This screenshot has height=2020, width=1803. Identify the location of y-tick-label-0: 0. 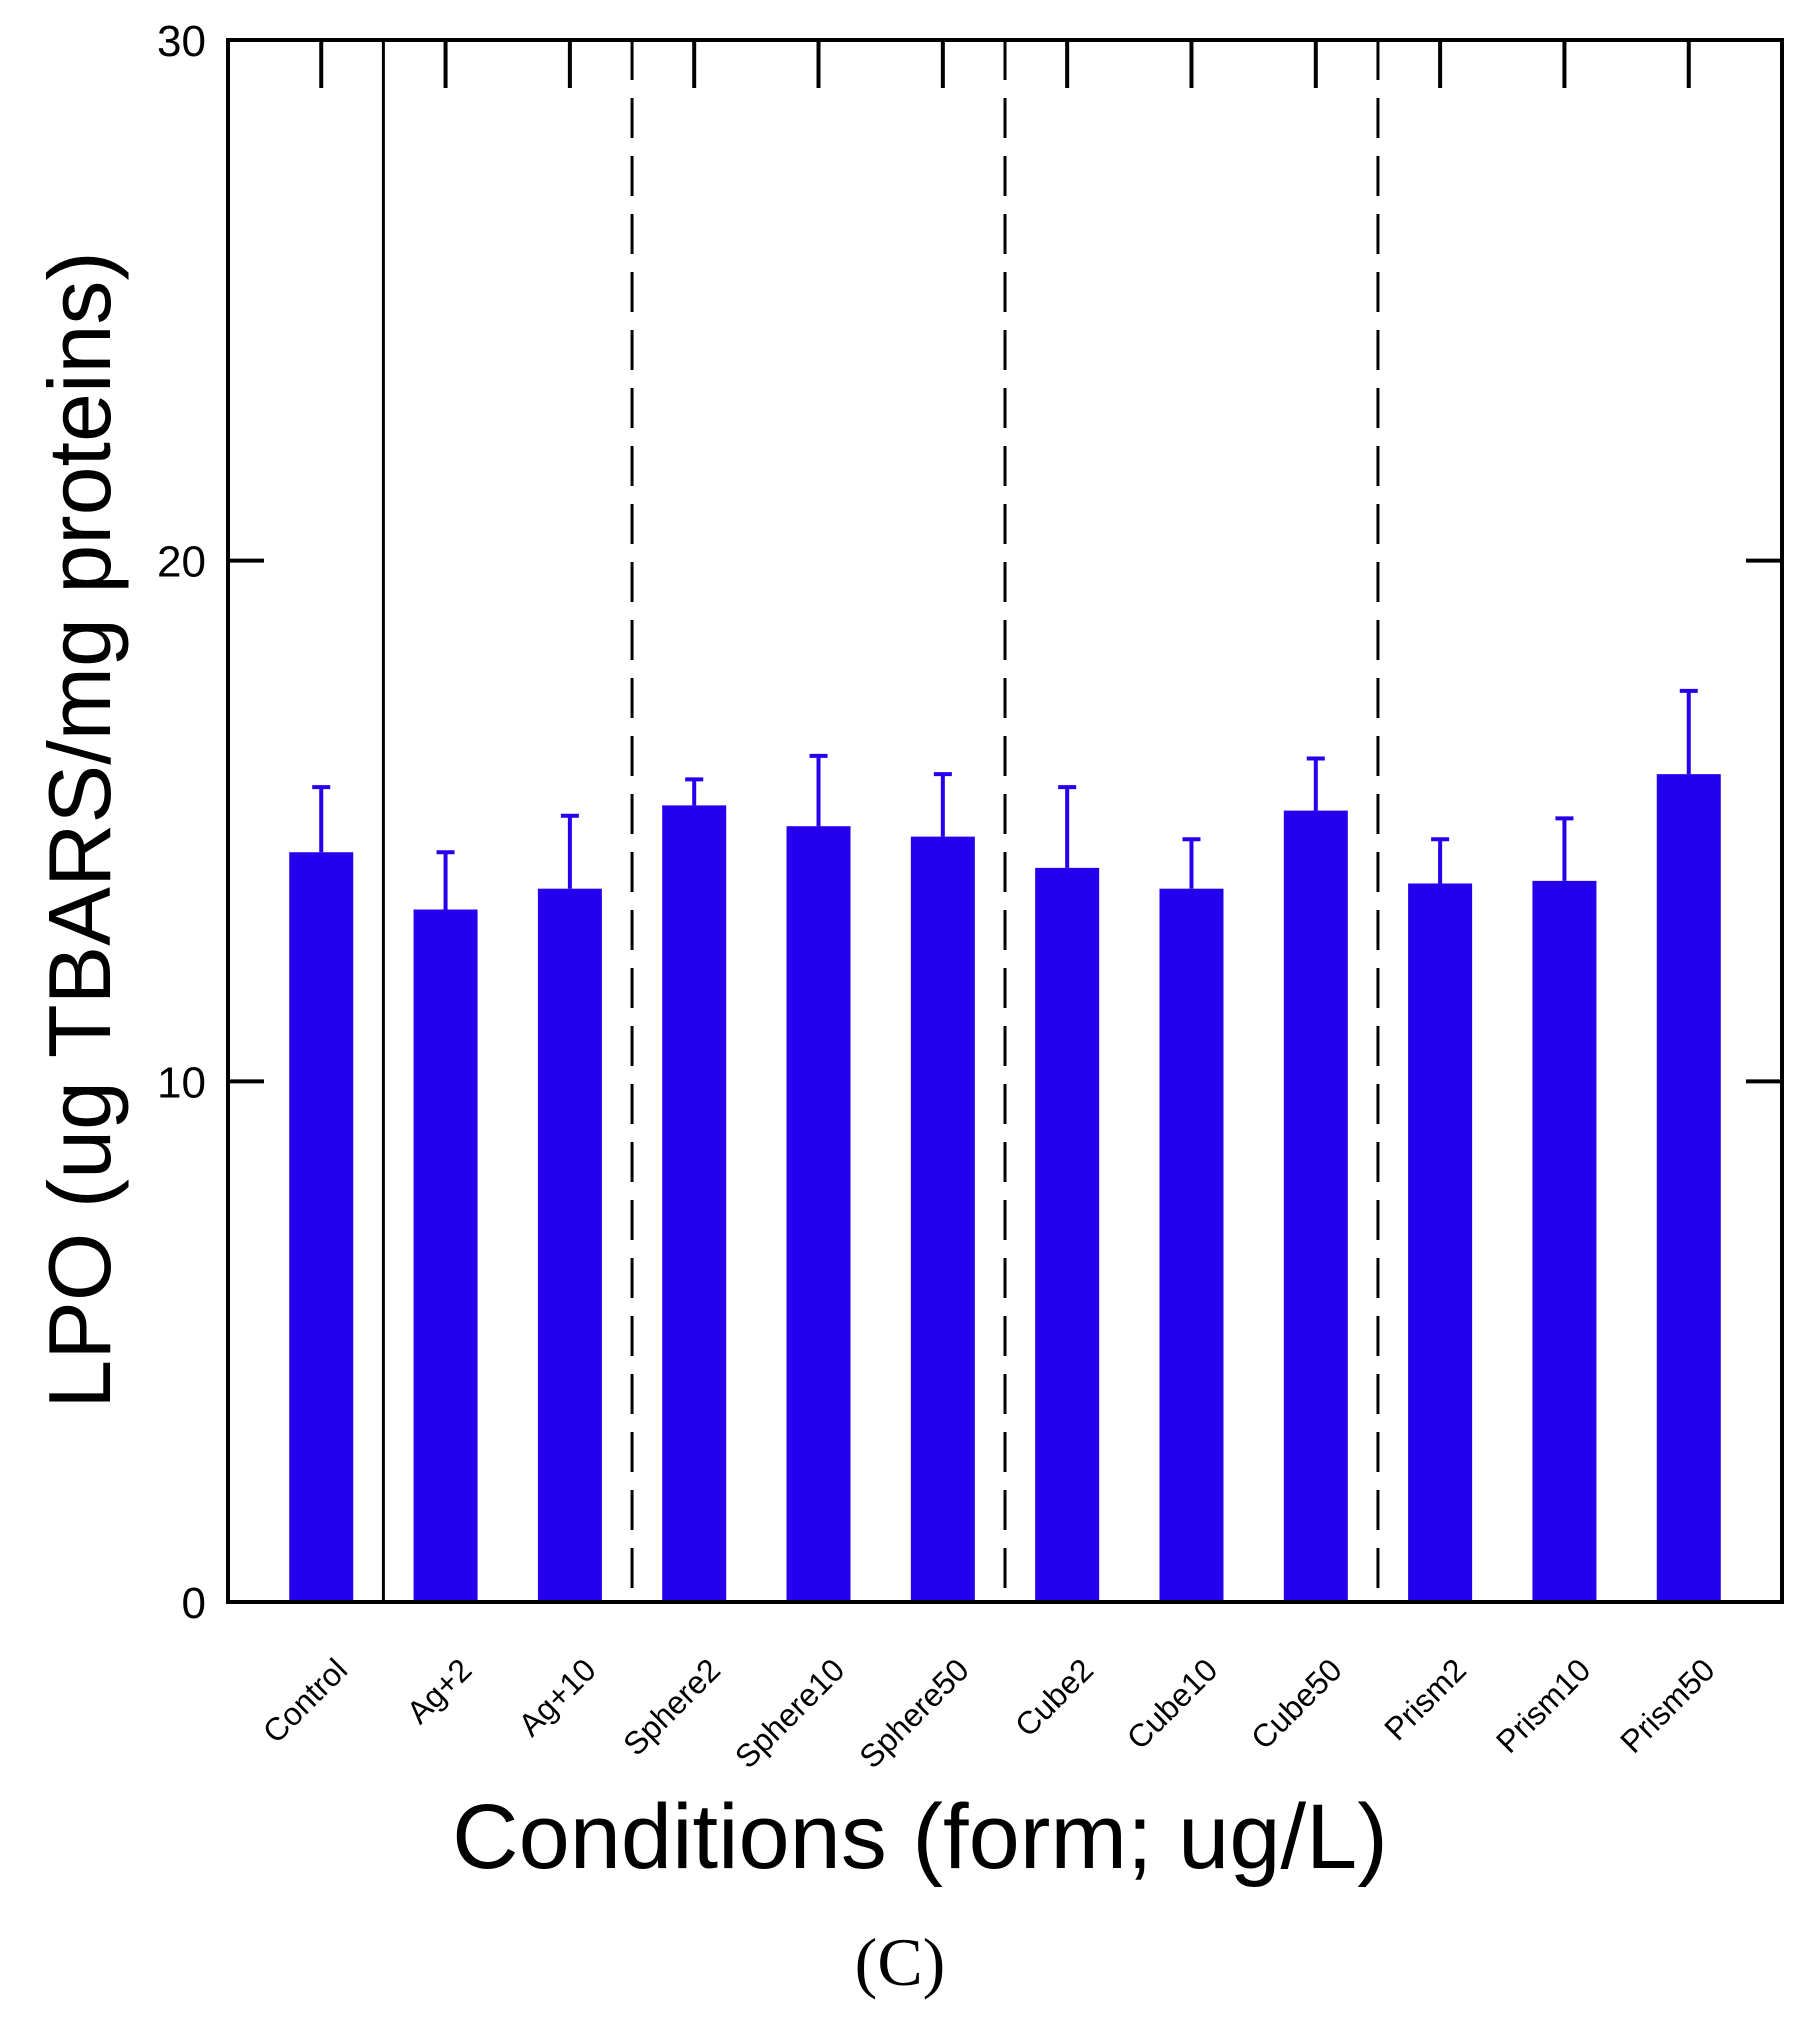
(194, 1603).